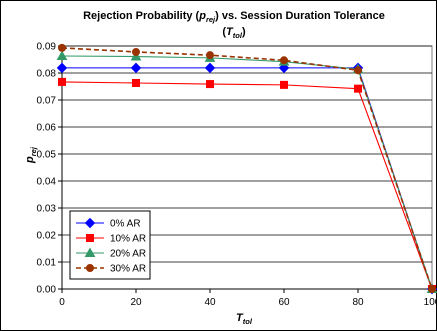  What do you see at coordinates (128, 269) in the screenshot?
I see `legend-label-4: 30% AR` at bounding box center [128, 269].